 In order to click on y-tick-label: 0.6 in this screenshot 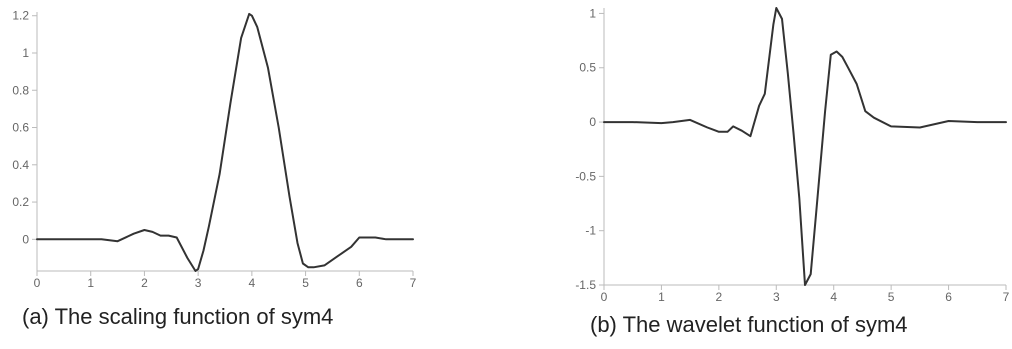, I will do `click(20, 128)`.